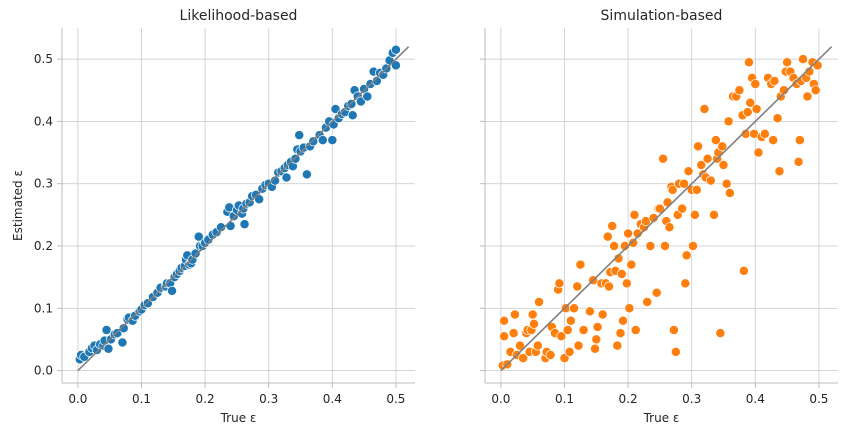  I want to click on y-axis-label: Estimated ε, so click(18, 205).